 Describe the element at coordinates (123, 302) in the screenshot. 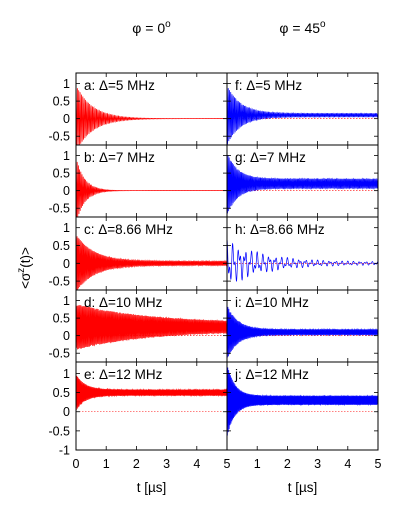

I see `panel-label-d: d: Δ=10 MHz` at that location.